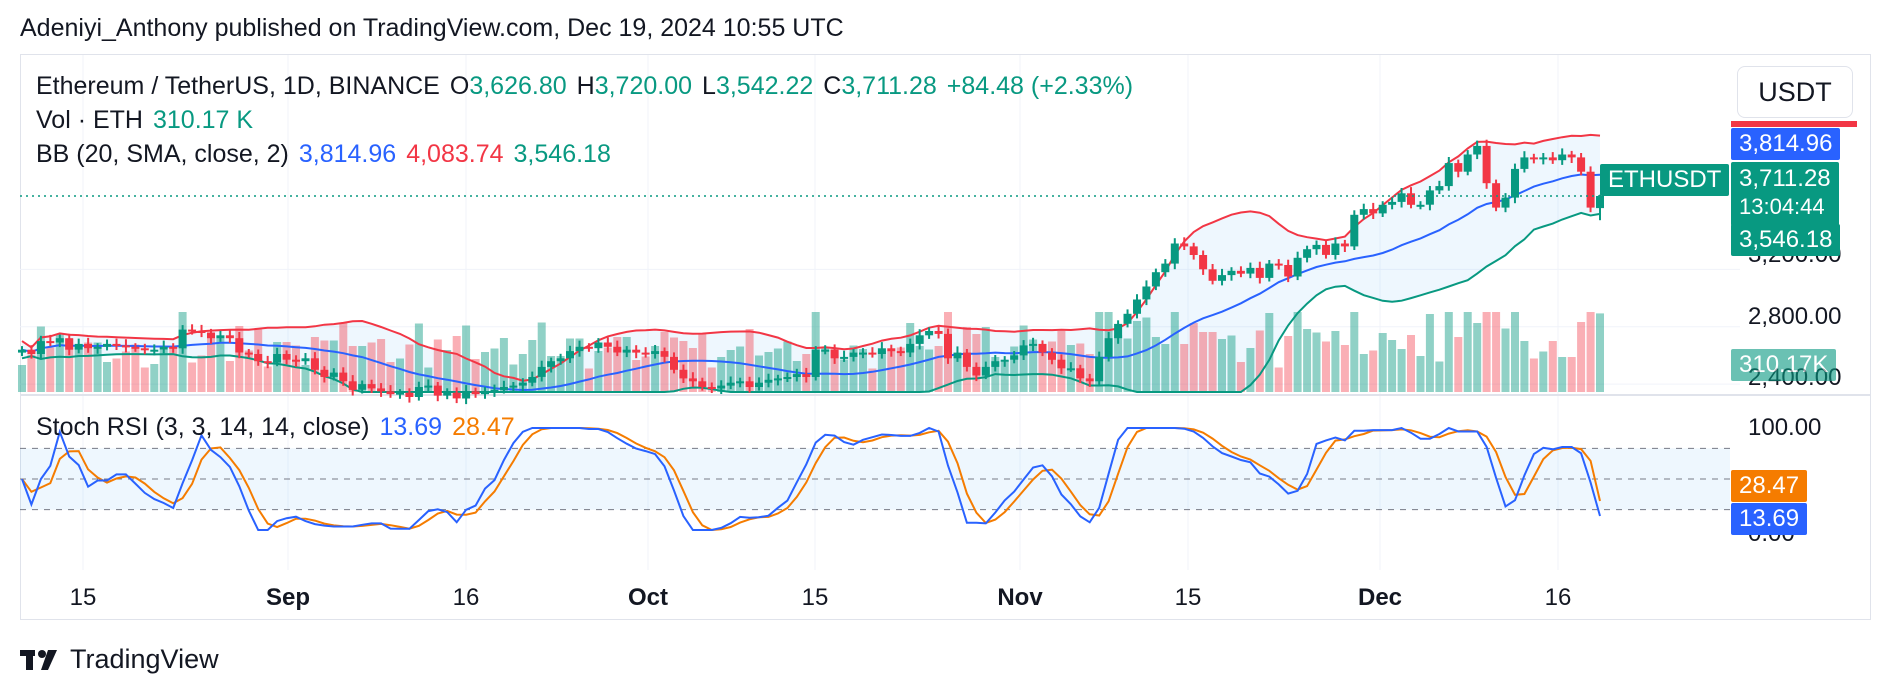  Describe the element at coordinates (347, 154) in the screenshot. I see `legend-bb-basis: 3,814.96` at that location.